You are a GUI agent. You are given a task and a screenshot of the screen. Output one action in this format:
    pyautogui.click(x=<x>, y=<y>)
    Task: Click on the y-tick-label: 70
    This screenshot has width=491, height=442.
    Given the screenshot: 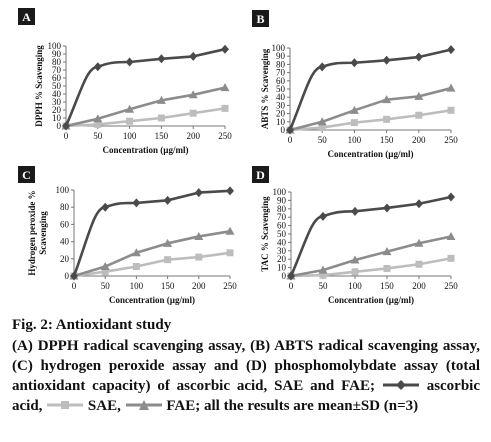 What is the action you would take?
    pyautogui.click(x=282, y=217)
    